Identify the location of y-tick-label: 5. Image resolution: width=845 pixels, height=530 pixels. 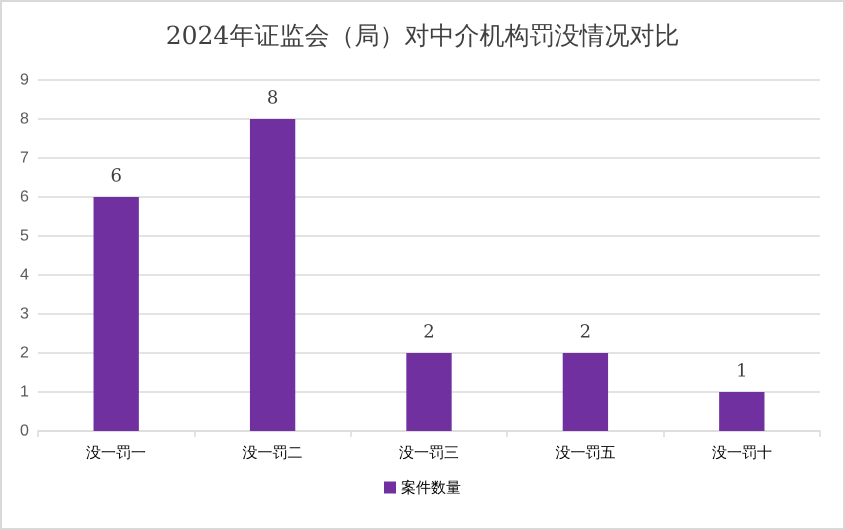
(24, 236).